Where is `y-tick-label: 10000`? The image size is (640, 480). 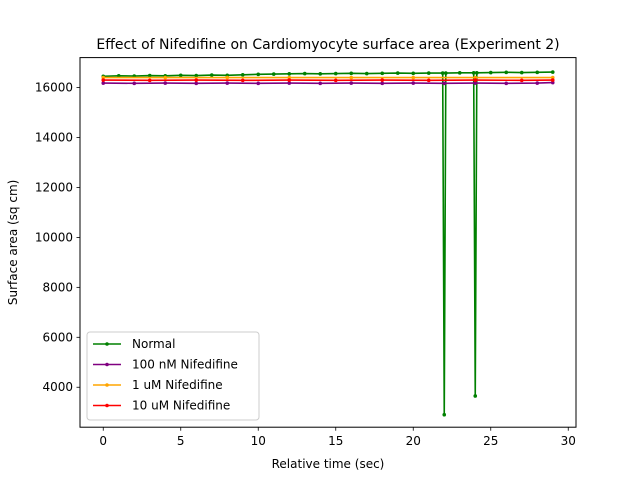
y-tick-label: 10000 is located at coordinates (54, 237).